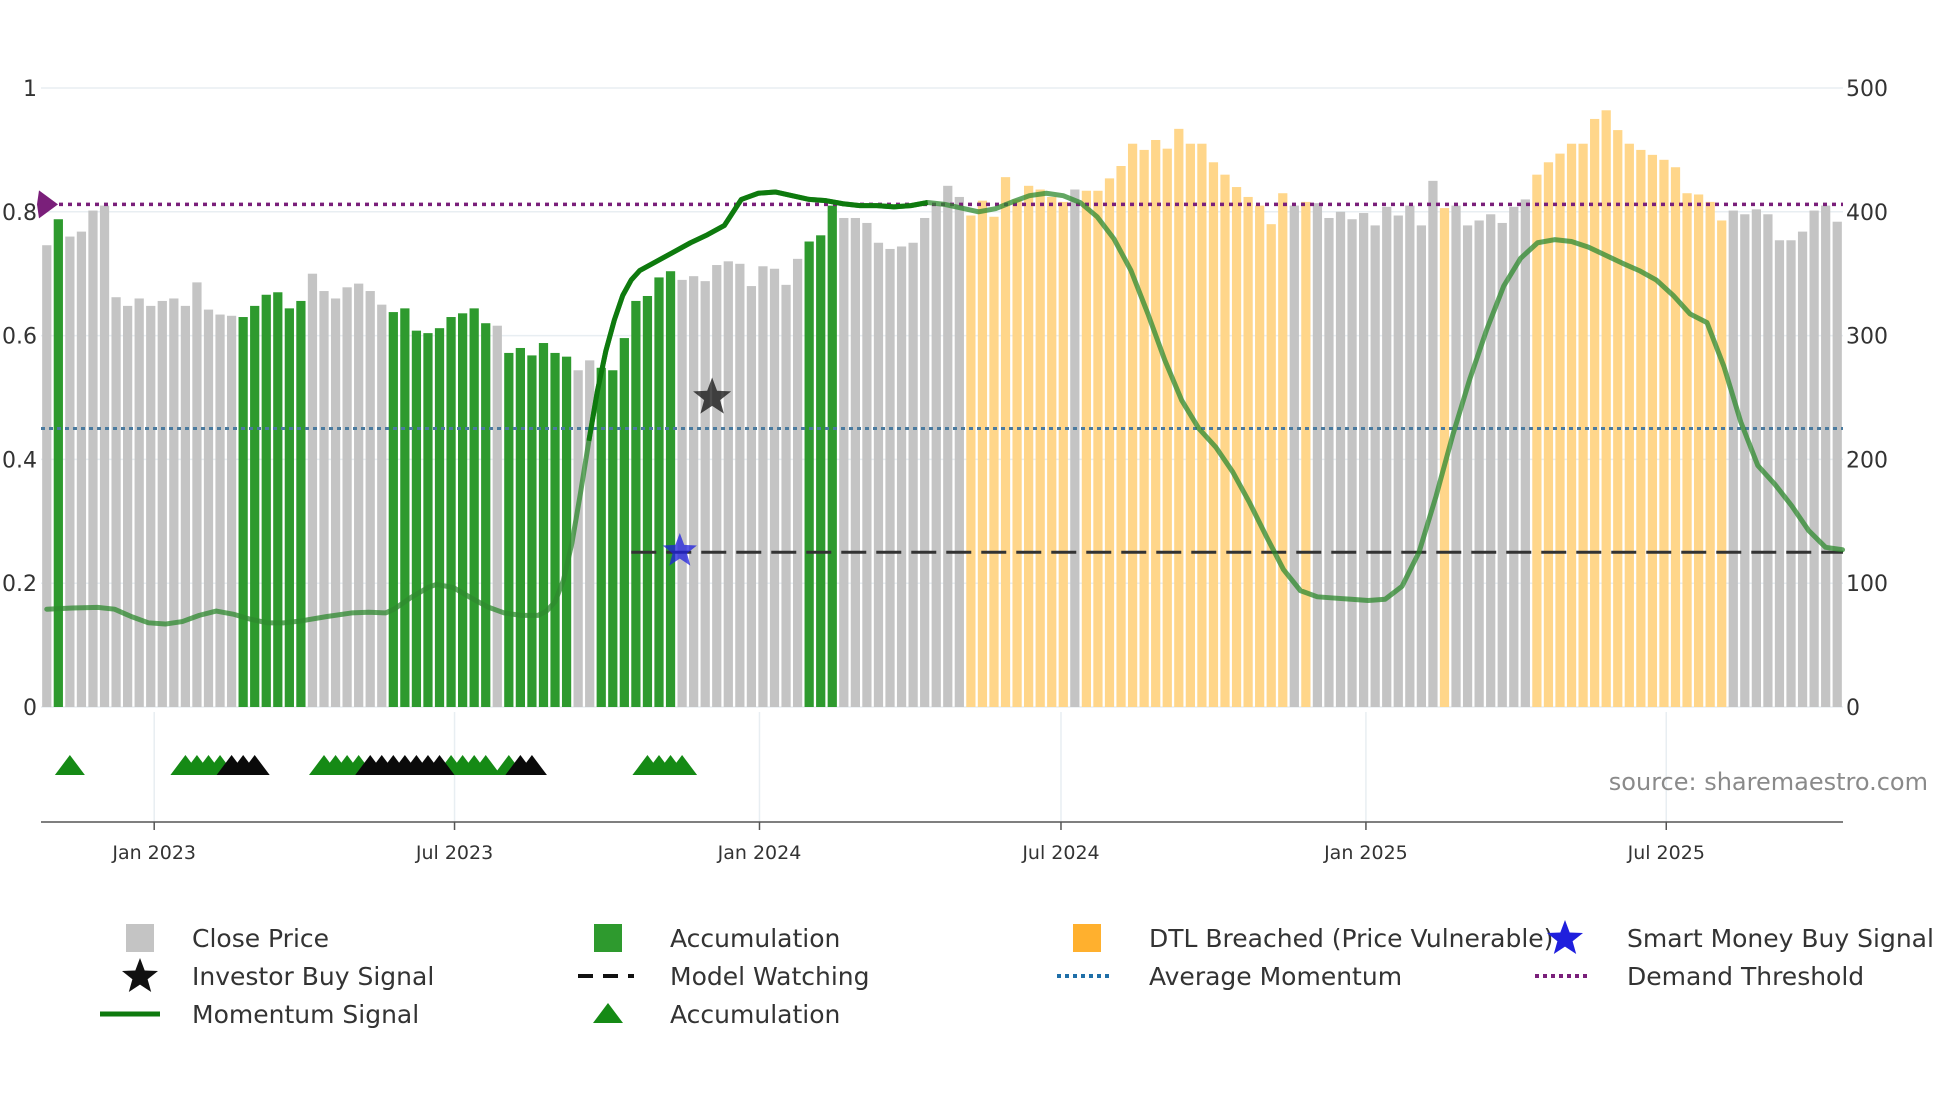 The width and height of the screenshot is (1960, 1102). I want to click on legend-investor-buy-label: Investor Buy Signal, so click(313, 976).